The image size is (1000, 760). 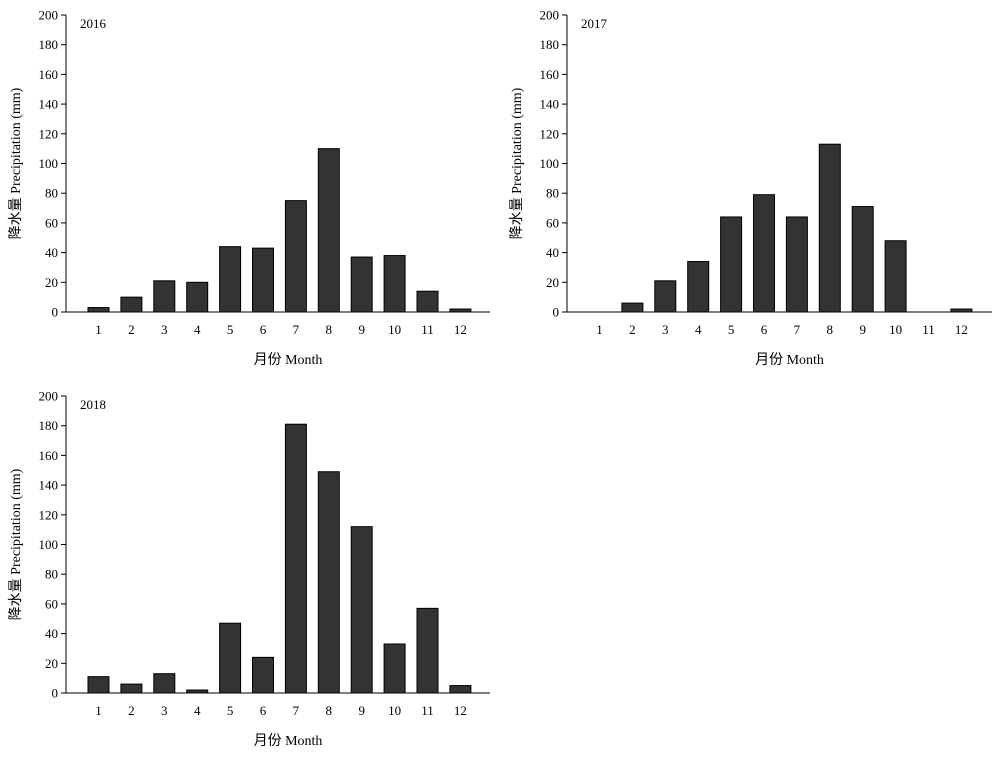 What do you see at coordinates (93, 404) in the screenshot?
I see `panel-year-label: 2018` at bounding box center [93, 404].